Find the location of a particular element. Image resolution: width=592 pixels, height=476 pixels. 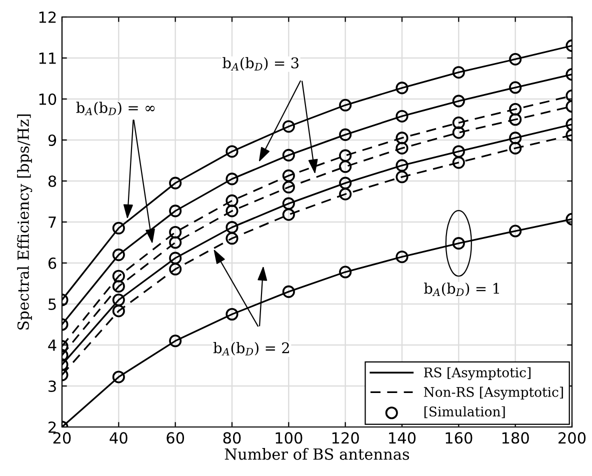

x-tick-label: 20 is located at coordinates (62, 438).